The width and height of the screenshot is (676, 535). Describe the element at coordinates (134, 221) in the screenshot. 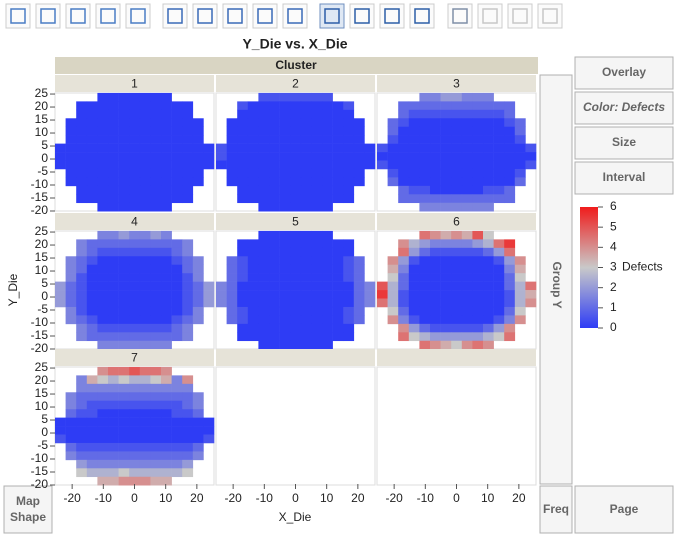

I see `panel-header` at that location.